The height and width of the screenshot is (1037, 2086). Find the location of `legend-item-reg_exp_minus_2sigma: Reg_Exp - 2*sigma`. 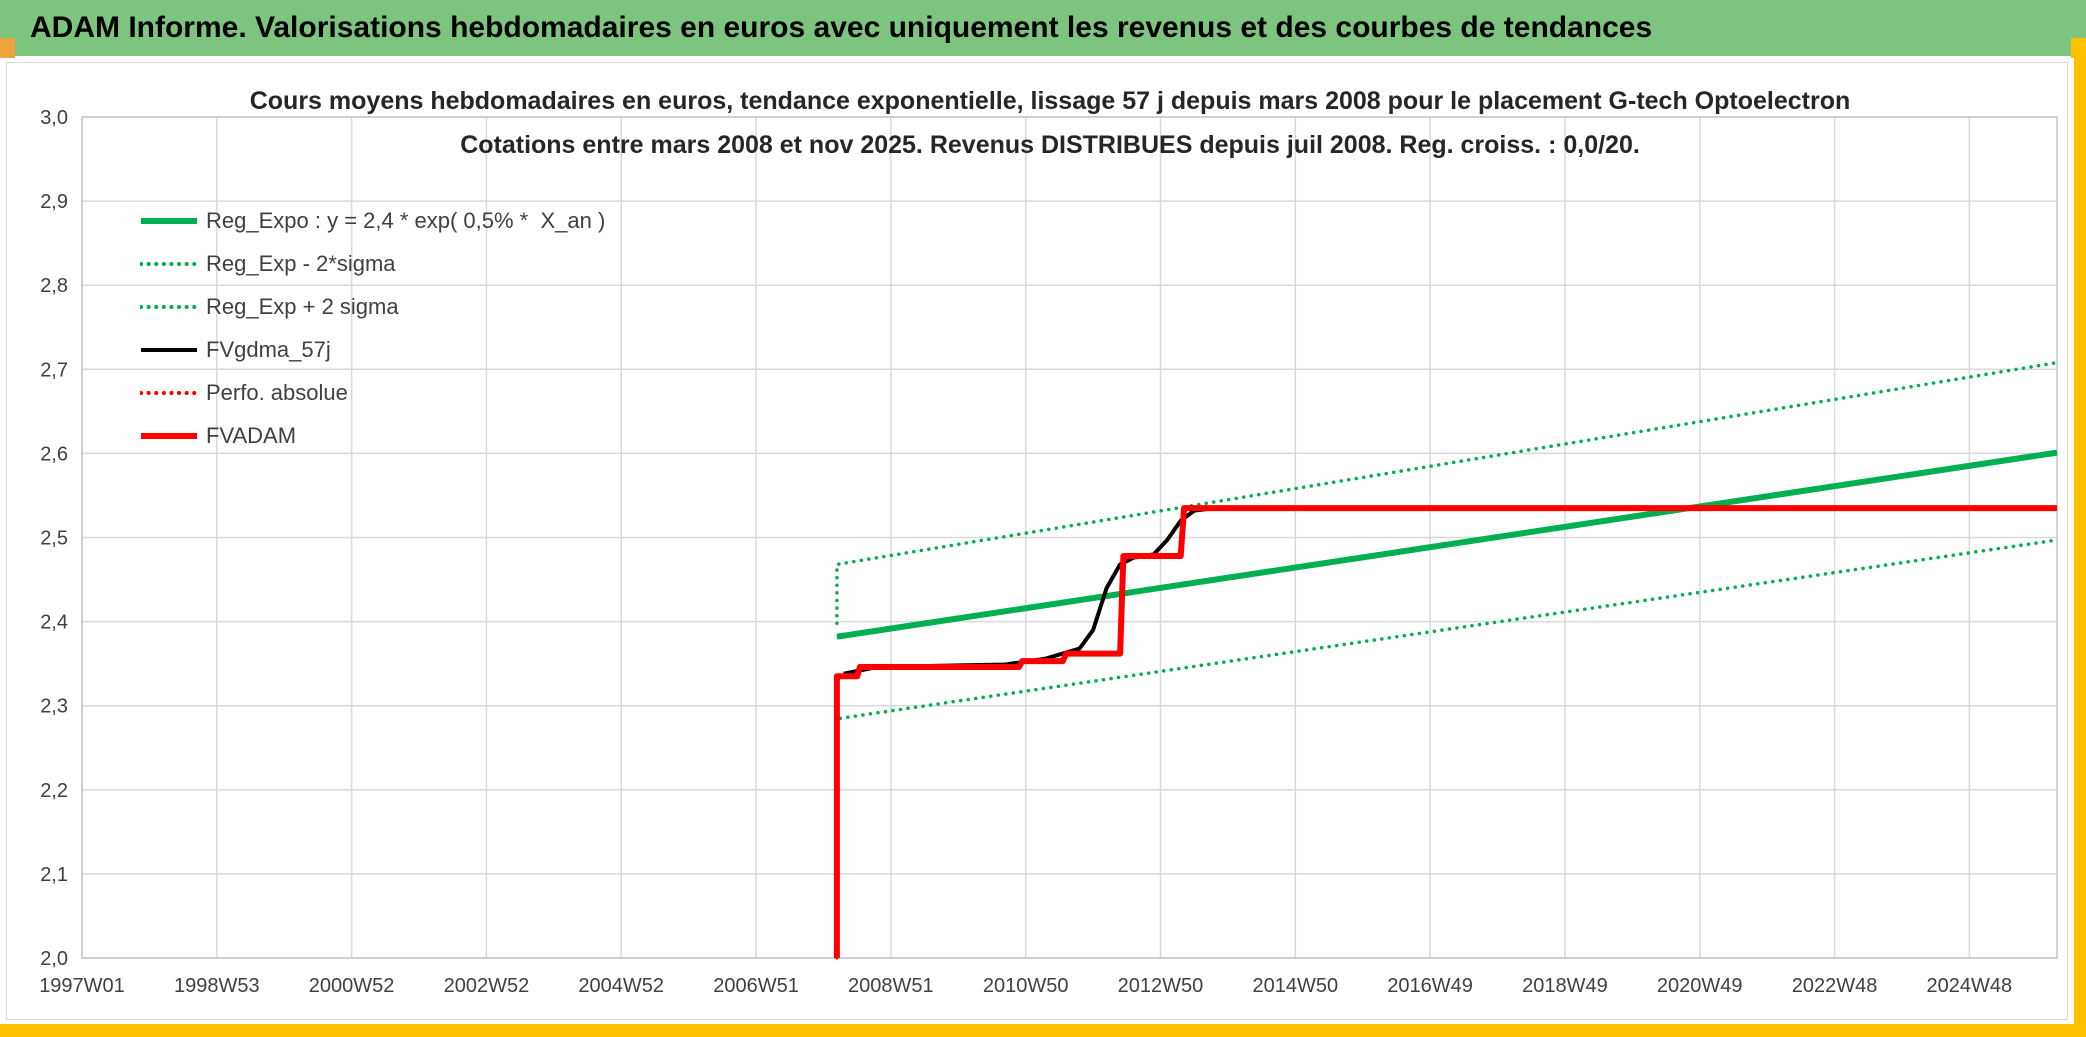

legend-item-reg_exp_minus_2sigma: Reg_Exp - 2*sigma is located at coordinates (372, 263).